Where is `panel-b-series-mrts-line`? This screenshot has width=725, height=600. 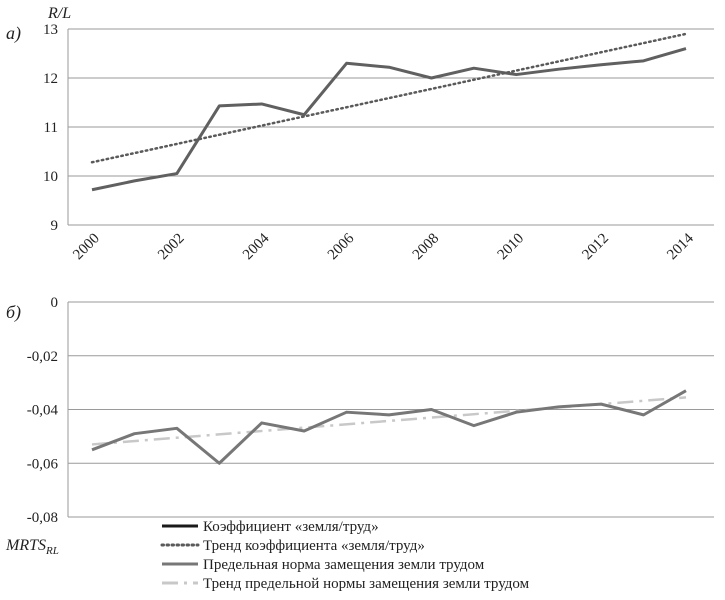
panel-b-series-mrts-line is located at coordinates (389, 427).